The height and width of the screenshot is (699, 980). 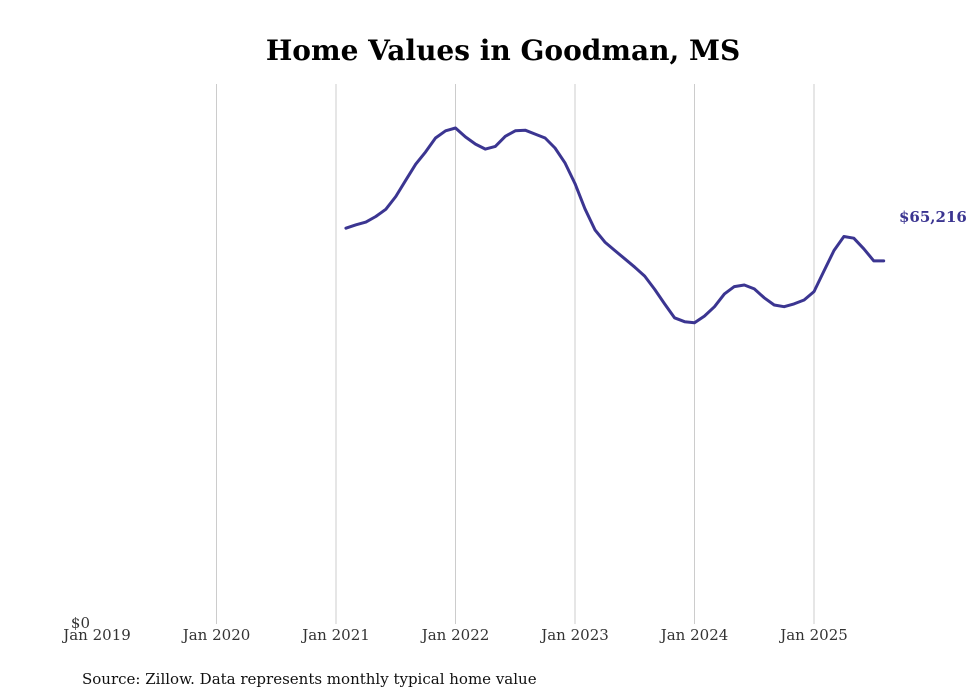 I want to click on x-tick-label: Jan 2025, so click(x=813, y=635).